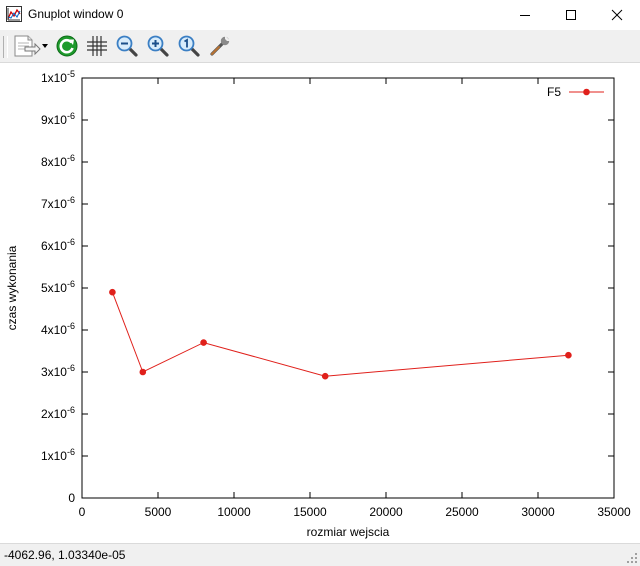 The height and width of the screenshot is (566, 640). I want to click on grid-icon, so click(97, 46).